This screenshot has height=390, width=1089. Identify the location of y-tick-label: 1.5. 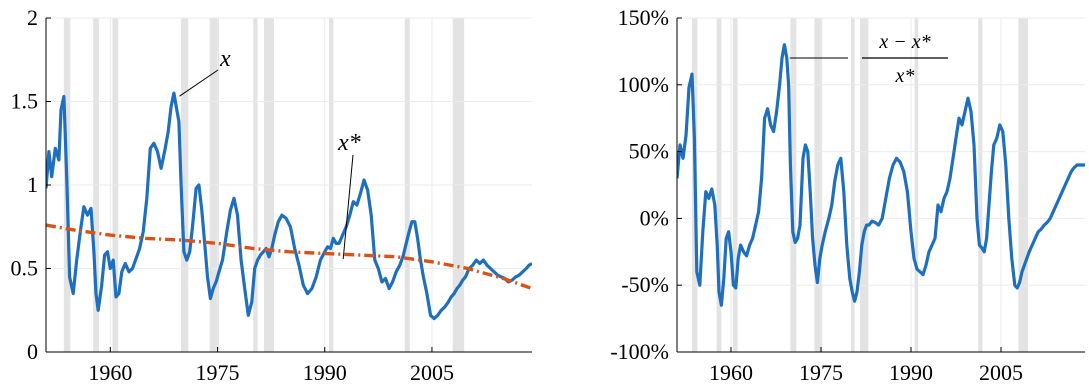
(25, 101).